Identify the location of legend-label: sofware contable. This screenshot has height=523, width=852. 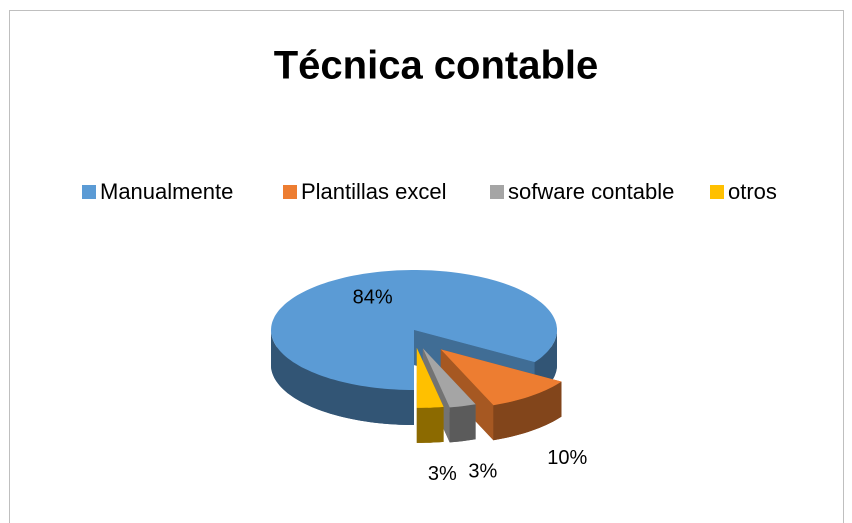
(591, 191).